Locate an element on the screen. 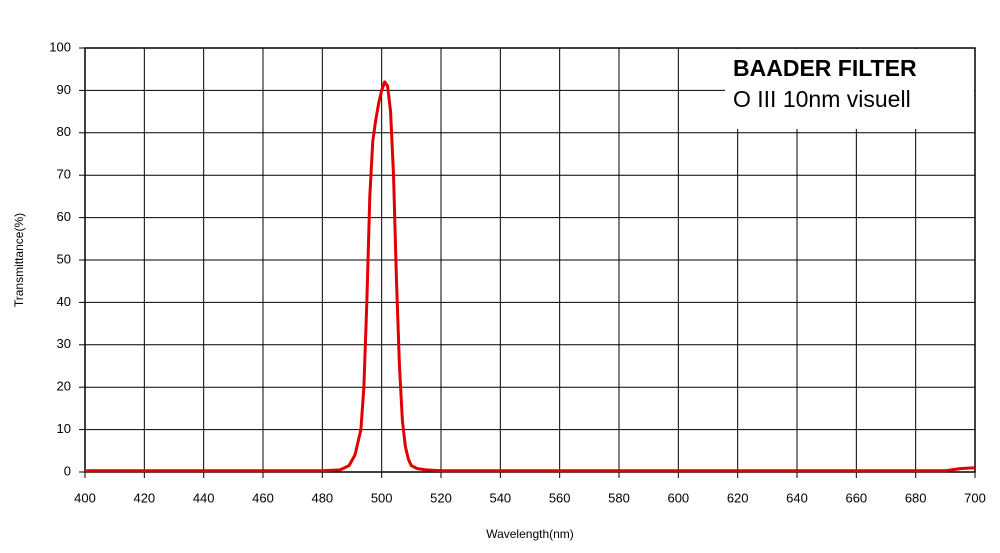 This screenshot has height=553, width=1000. x-axis-label: Wavelength(nm) is located at coordinates (530, 534).